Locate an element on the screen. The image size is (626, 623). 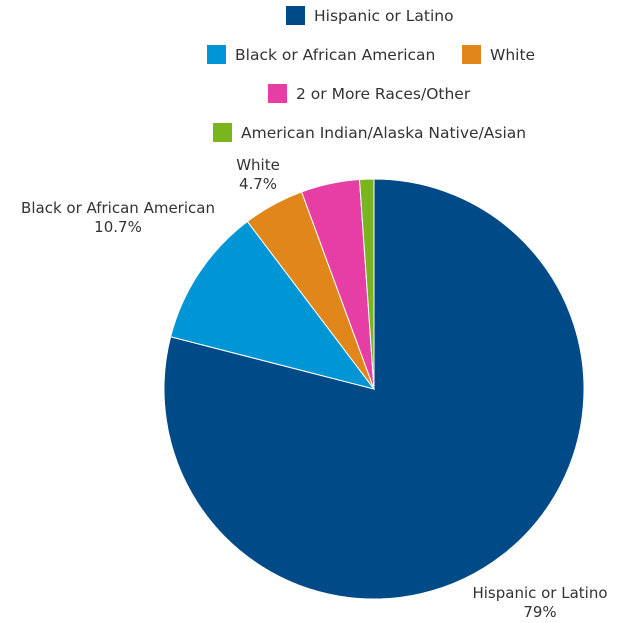
legend-label-american-indian-alaska-native-asian: American Indian/Alaska Native/Asian is located at coordinates (384, 132).